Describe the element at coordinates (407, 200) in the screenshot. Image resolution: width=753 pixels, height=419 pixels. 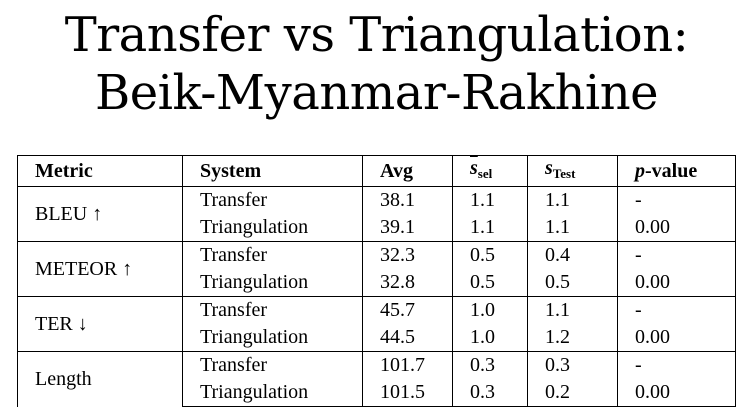
I see `avg-cell: 38.1` at that location.